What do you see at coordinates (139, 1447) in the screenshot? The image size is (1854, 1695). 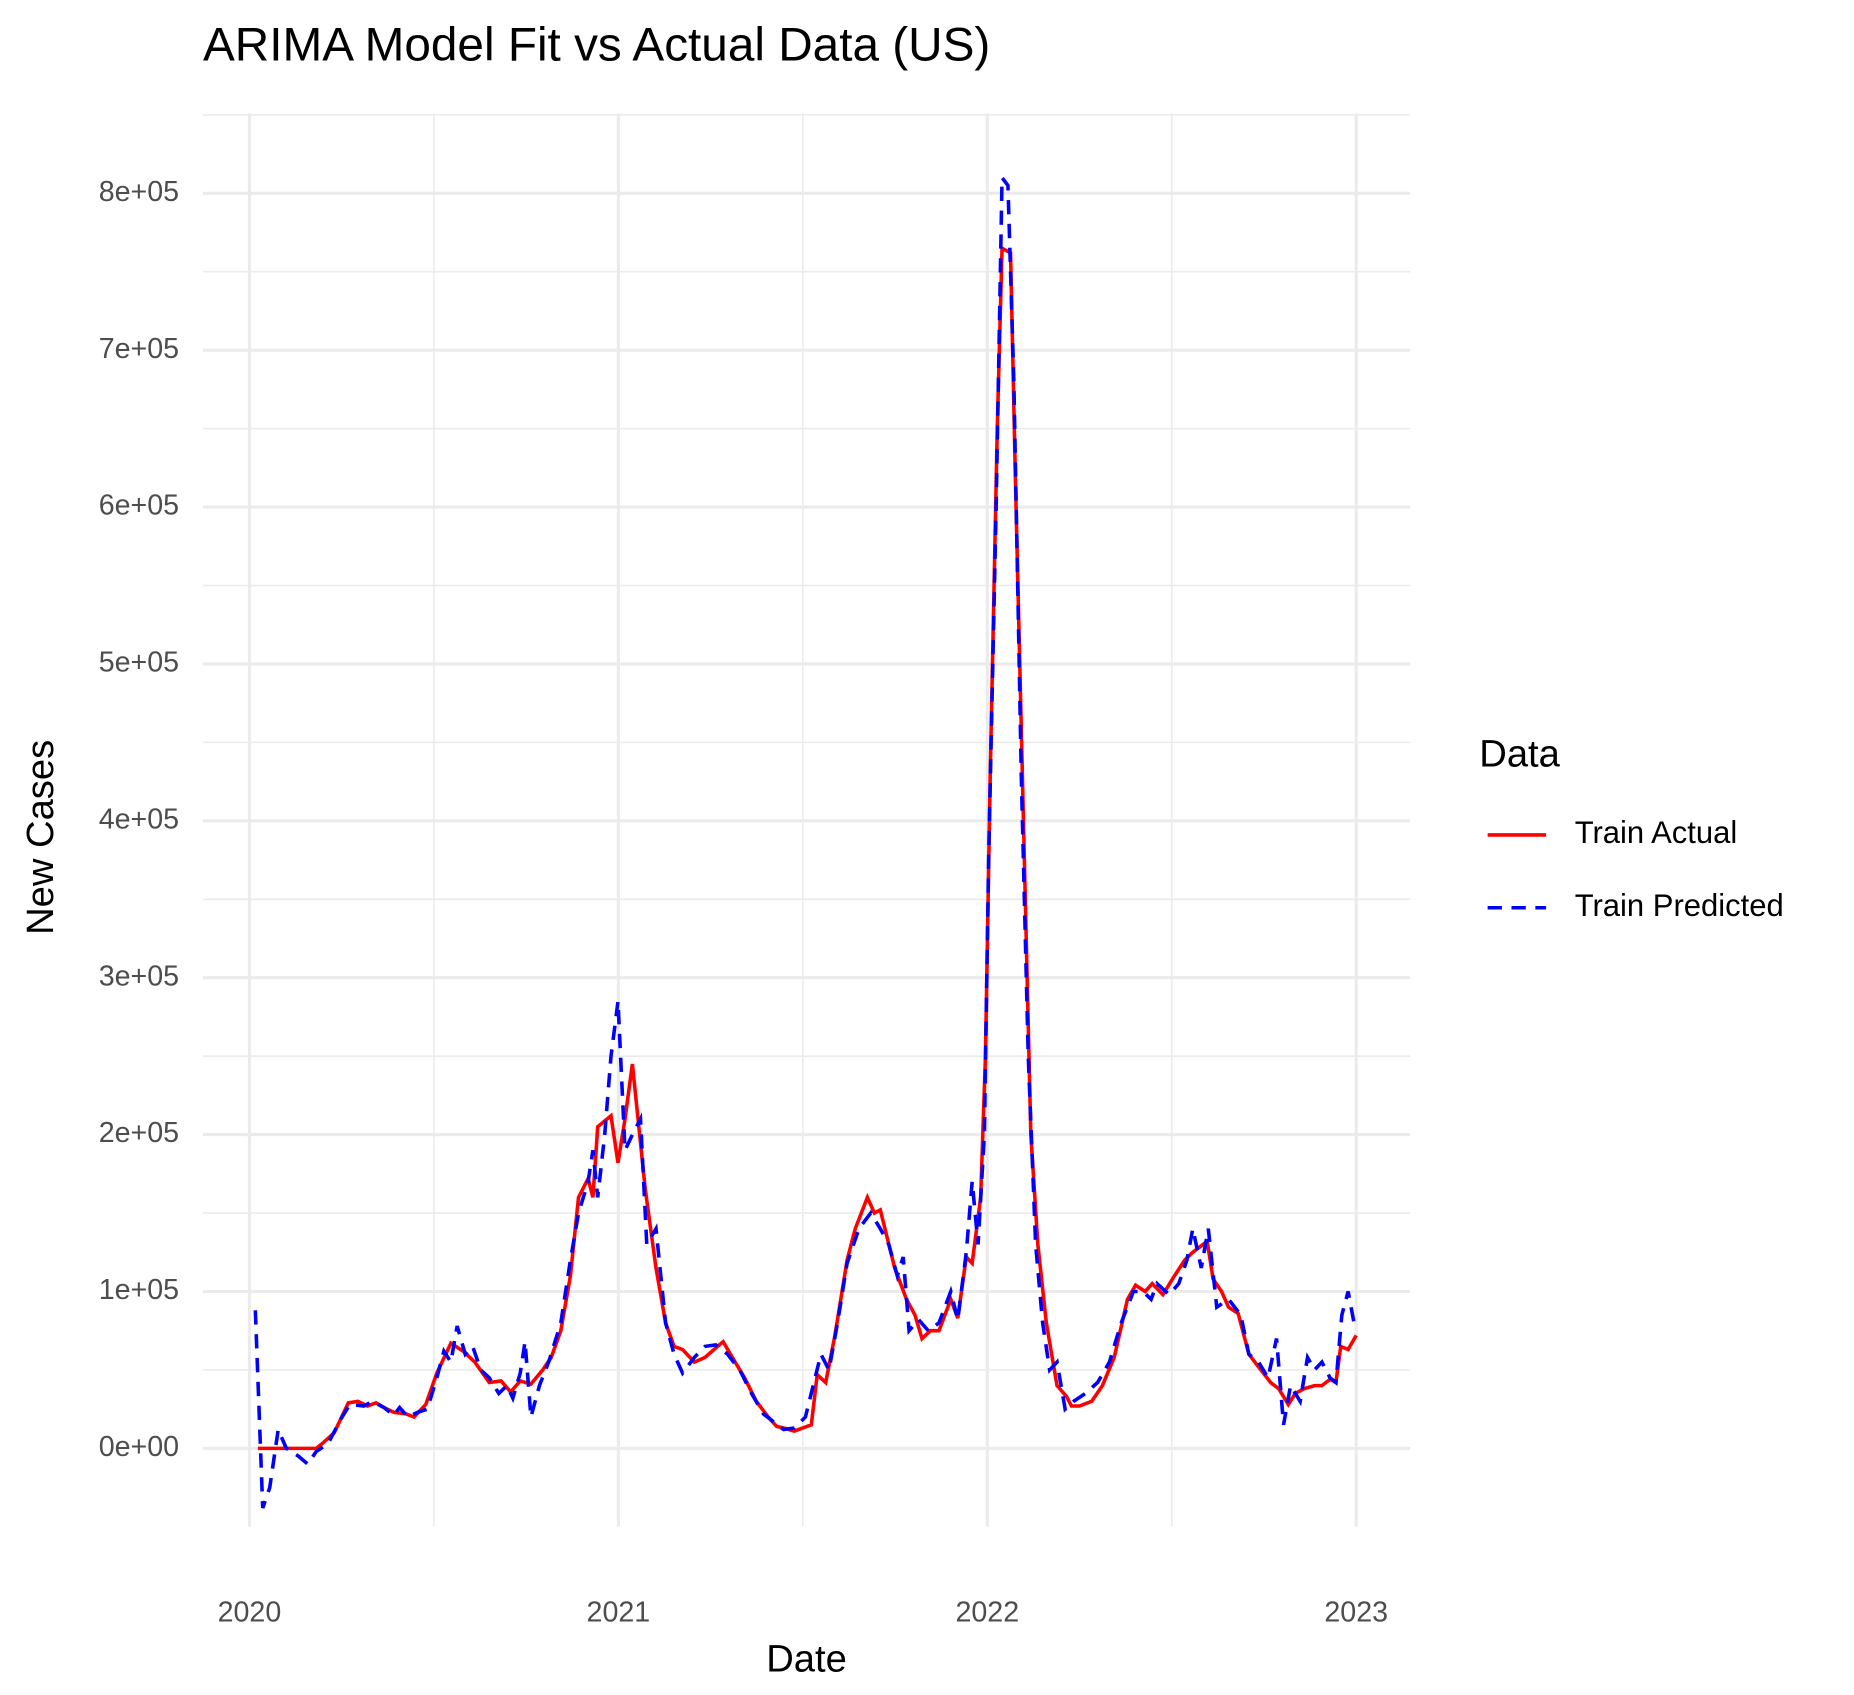 I see `y-tick-label: 0e+00` at bounding box center [139, 1447].